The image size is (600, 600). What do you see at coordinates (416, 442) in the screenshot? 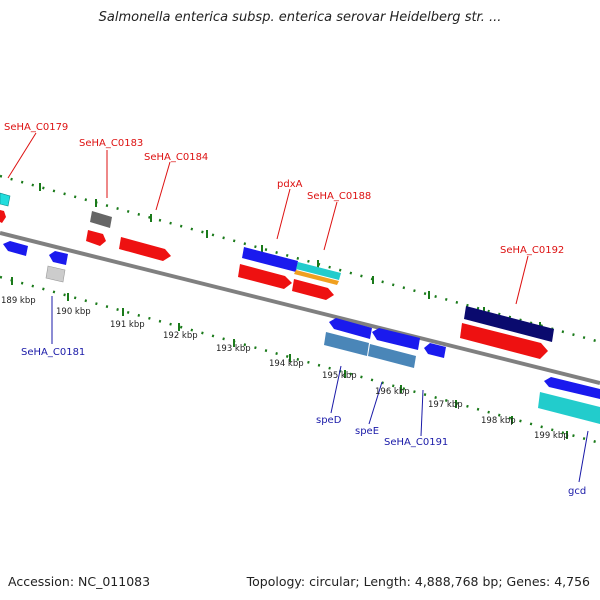
I see `gene-label: SeHA_C0191` at bounding box center [416, 442].